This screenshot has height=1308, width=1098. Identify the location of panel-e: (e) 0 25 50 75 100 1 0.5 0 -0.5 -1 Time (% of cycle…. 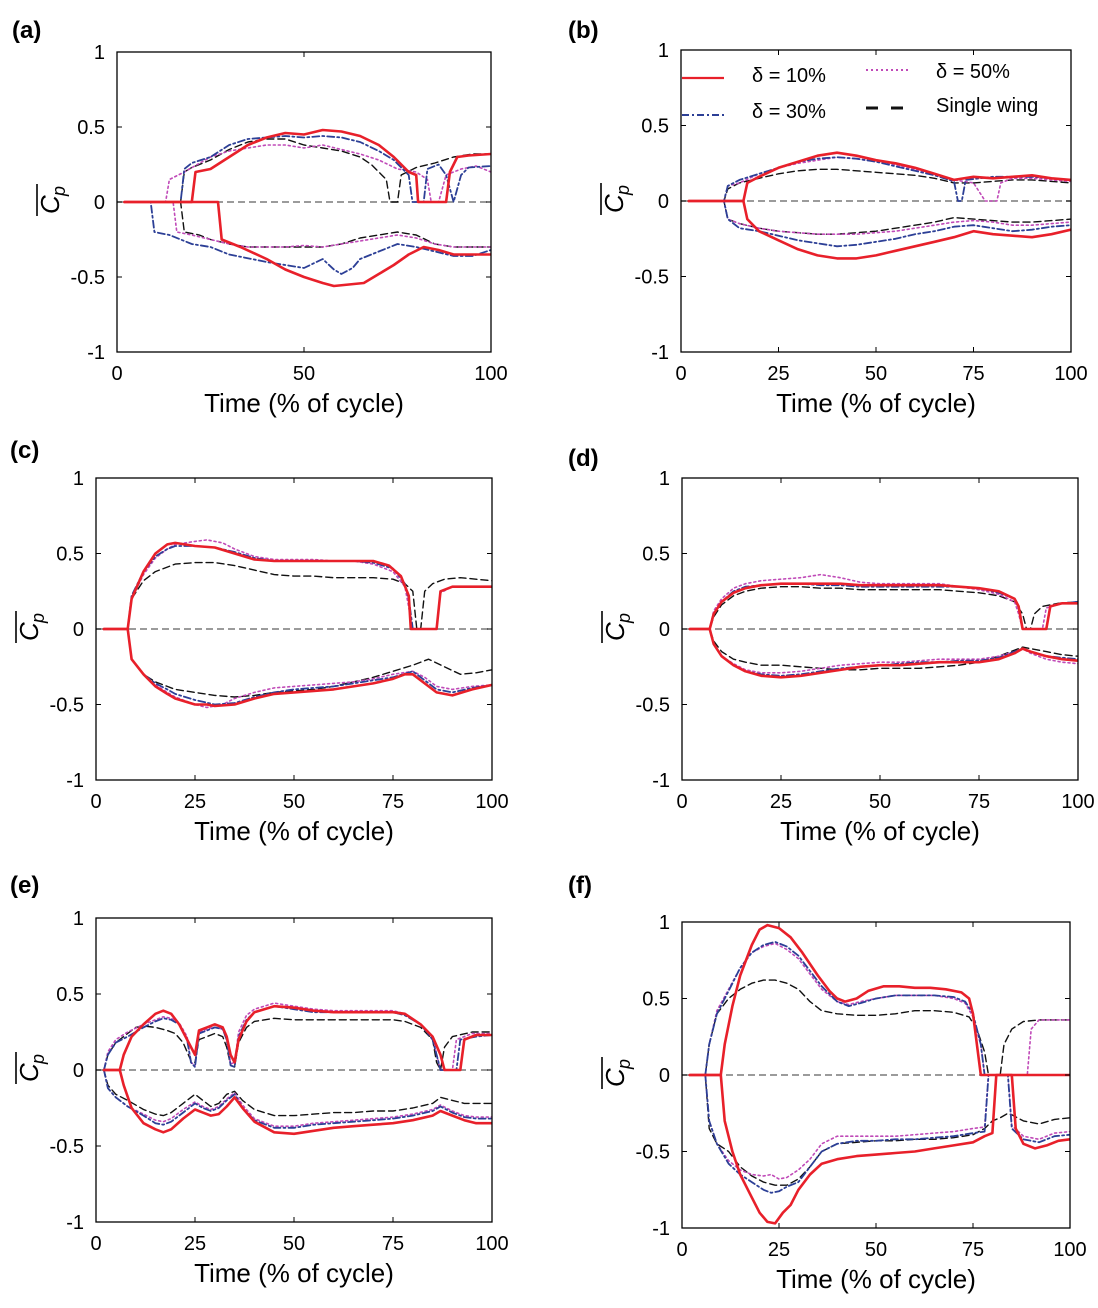
(259, 1080).